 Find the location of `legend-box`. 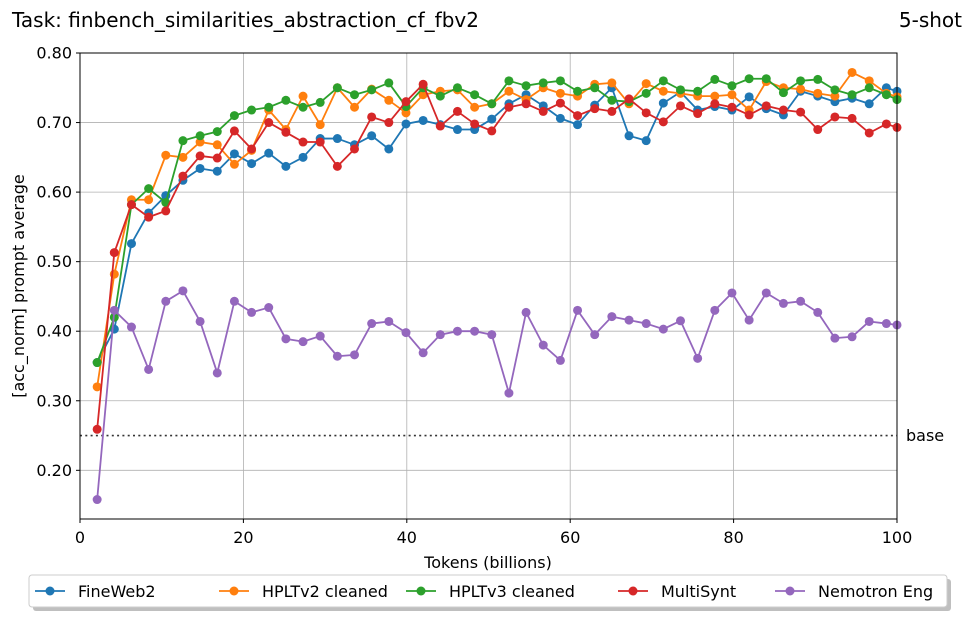

legend-box is located at coordinates (488, 591).